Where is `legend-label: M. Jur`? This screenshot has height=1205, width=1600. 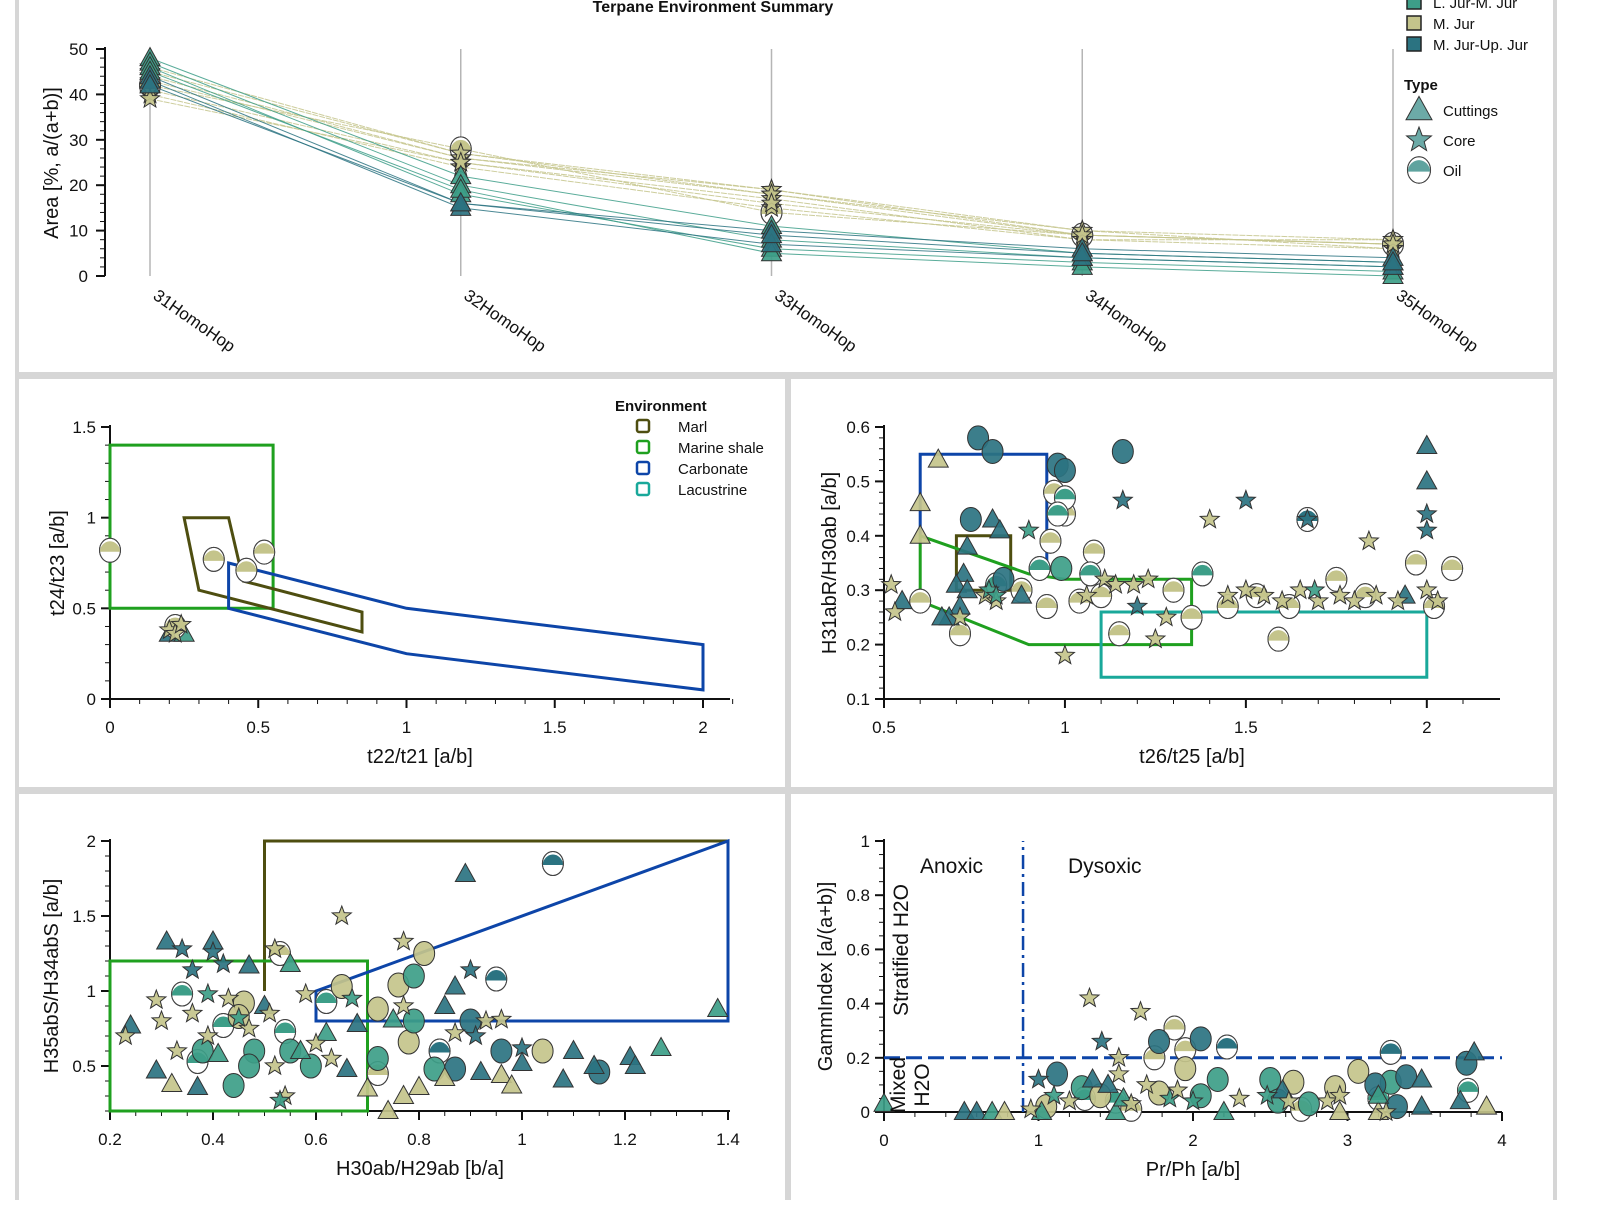 legend-label: M. Jur is located at coordinates (1454, 24).